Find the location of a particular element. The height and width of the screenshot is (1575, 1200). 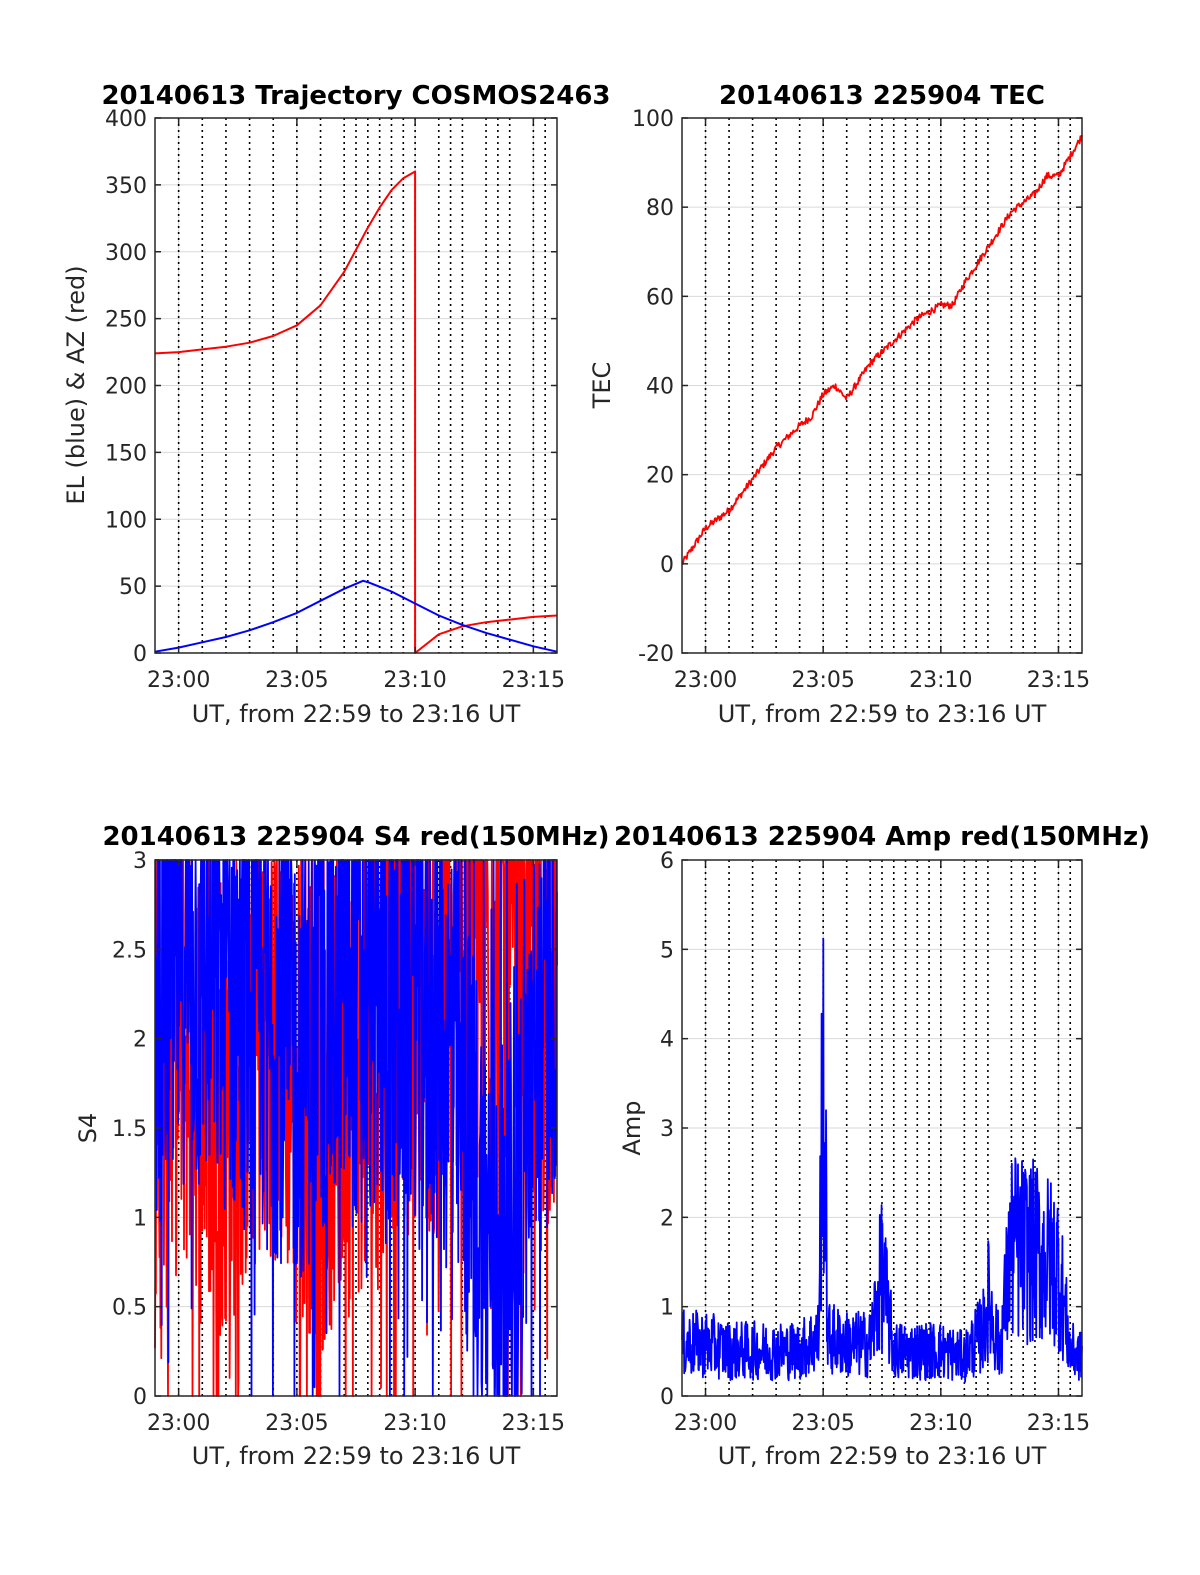

tec-plot-area: -20 0 20 40 60 80 100 23:00 23:05 23:10 23:15 is located at coordinates (861, 400).